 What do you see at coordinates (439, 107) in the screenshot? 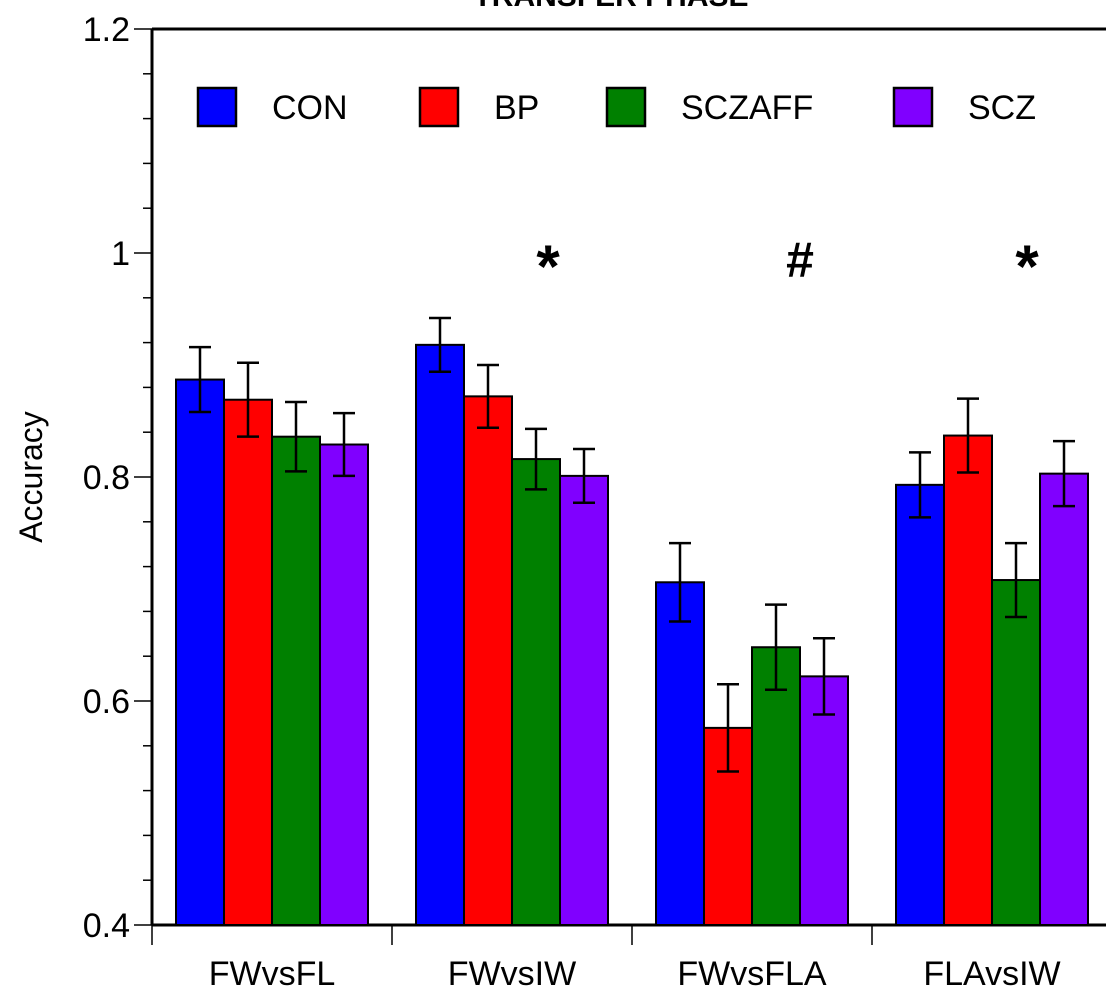
I see `legend-swatch-bp` at bounding box center [439, 107].